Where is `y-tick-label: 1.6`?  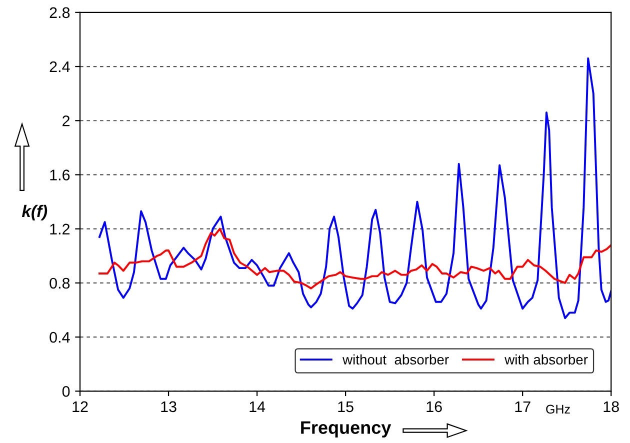
y-tick-label: 1.6 is located at coordinates (60, 175).